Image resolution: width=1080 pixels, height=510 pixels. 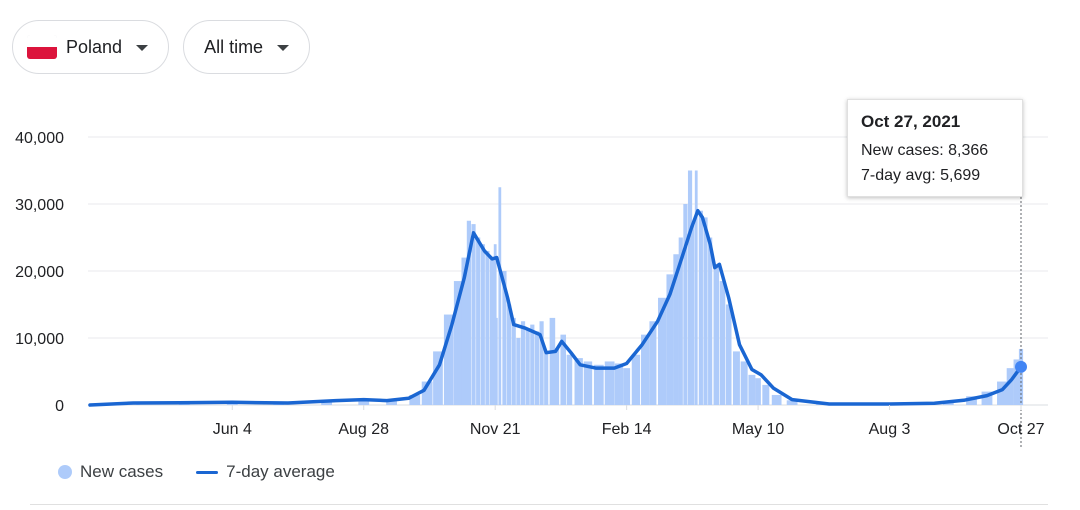 I want to click on divider, so click(x=539, y=504).